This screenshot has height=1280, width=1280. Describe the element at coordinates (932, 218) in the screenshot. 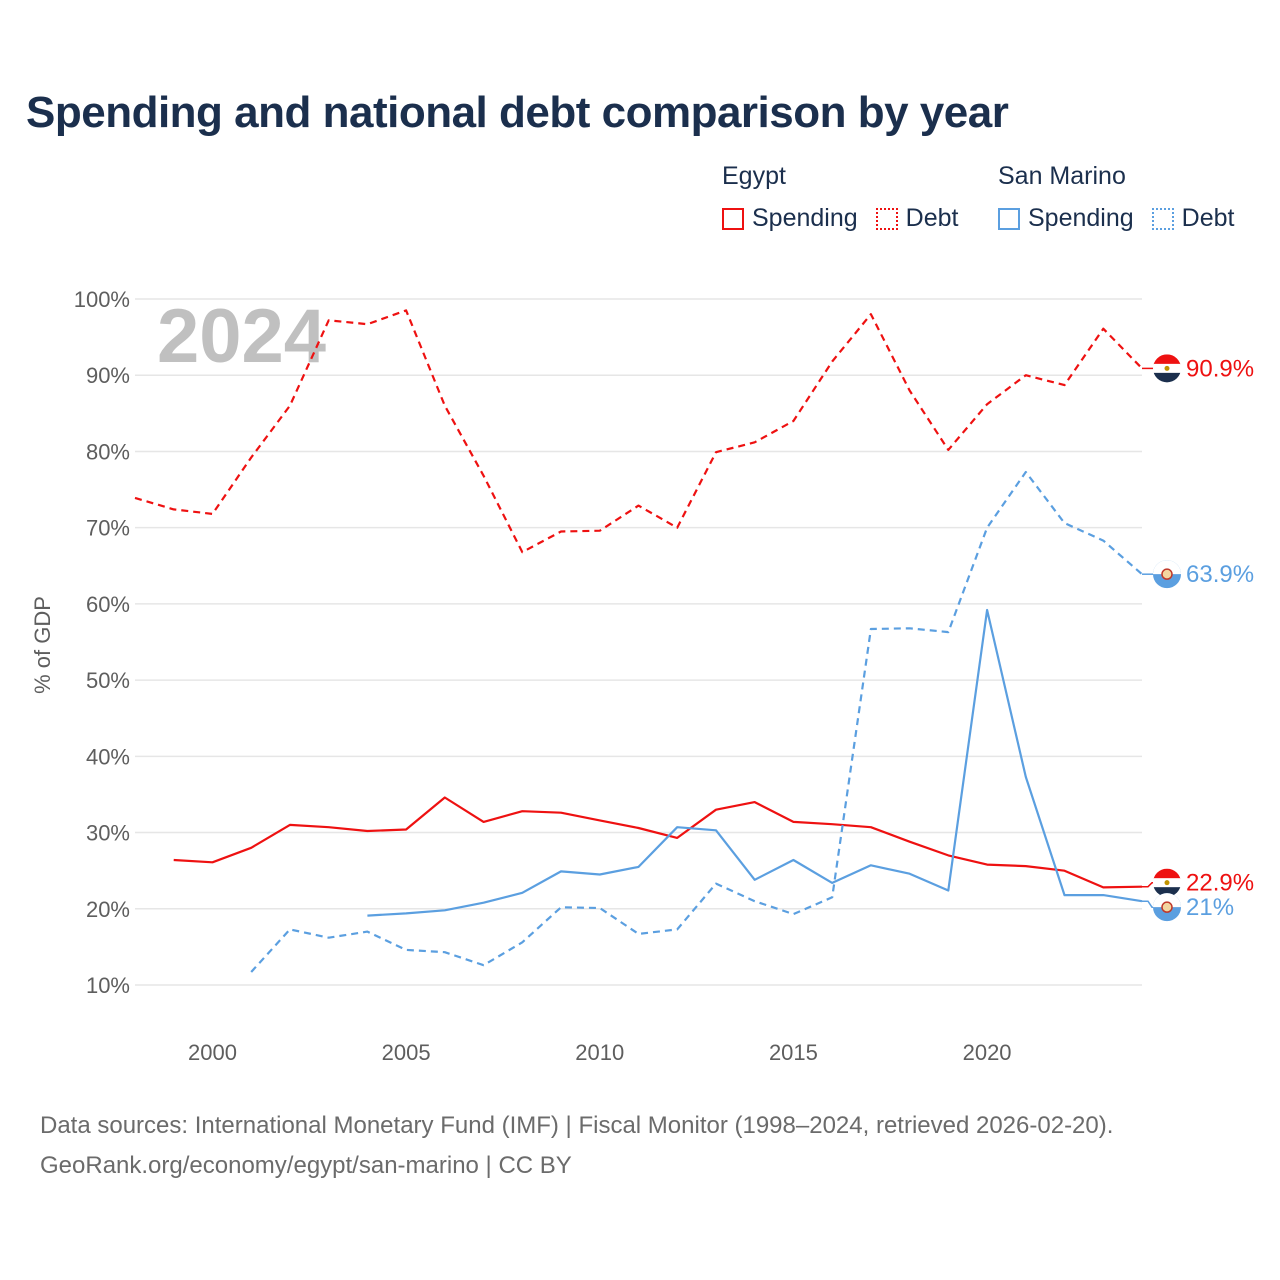

I see `legend-egypt-debt-label: Debt` at that location.